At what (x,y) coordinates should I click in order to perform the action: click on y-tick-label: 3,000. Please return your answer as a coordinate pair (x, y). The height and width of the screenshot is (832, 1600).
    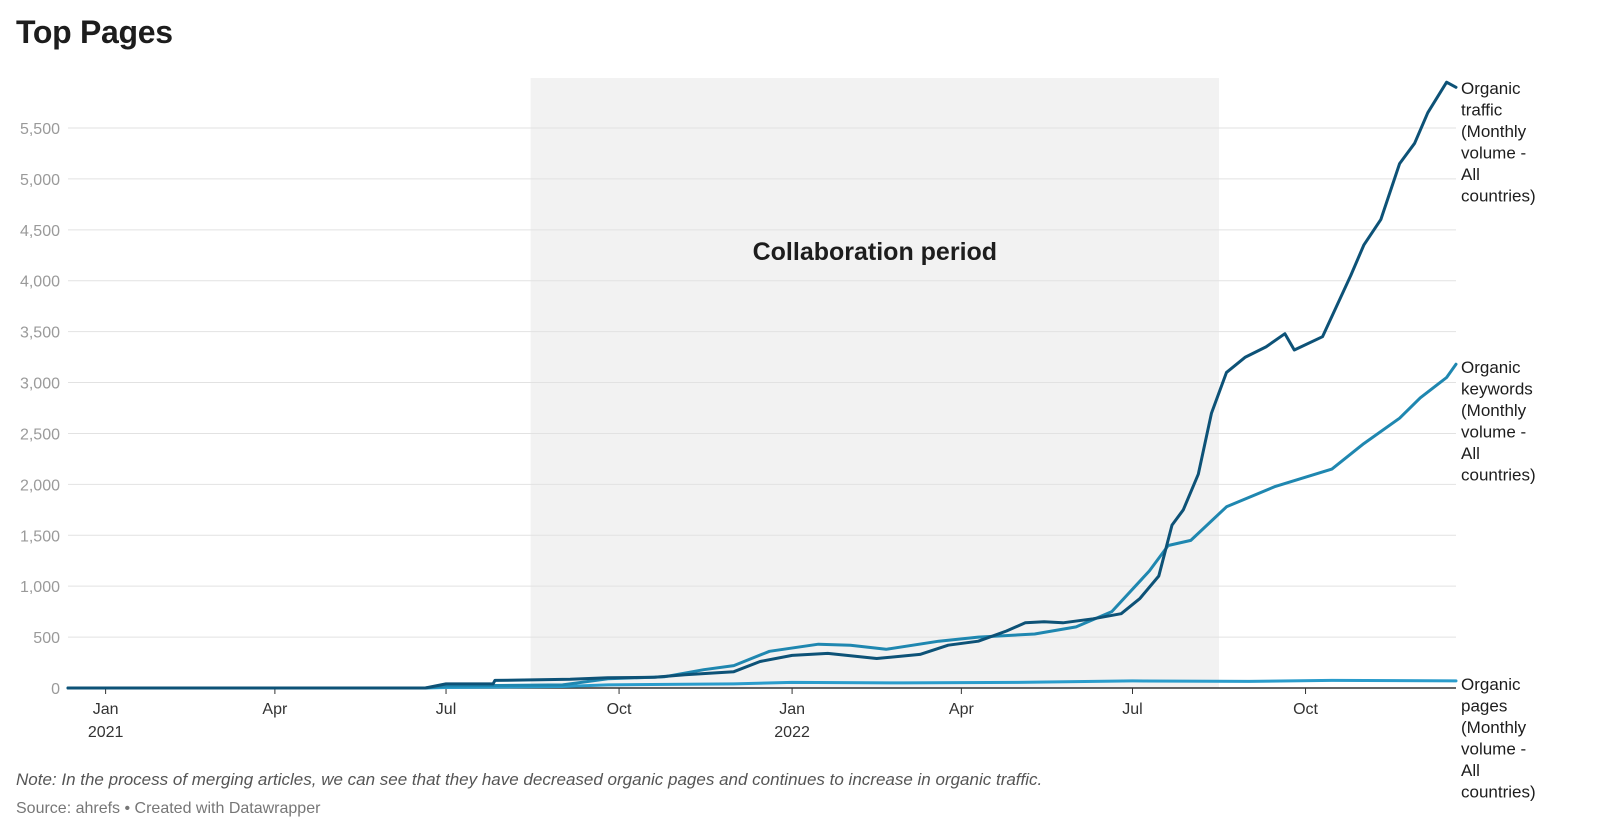
    Looking at the image, I should click on (40, 384).